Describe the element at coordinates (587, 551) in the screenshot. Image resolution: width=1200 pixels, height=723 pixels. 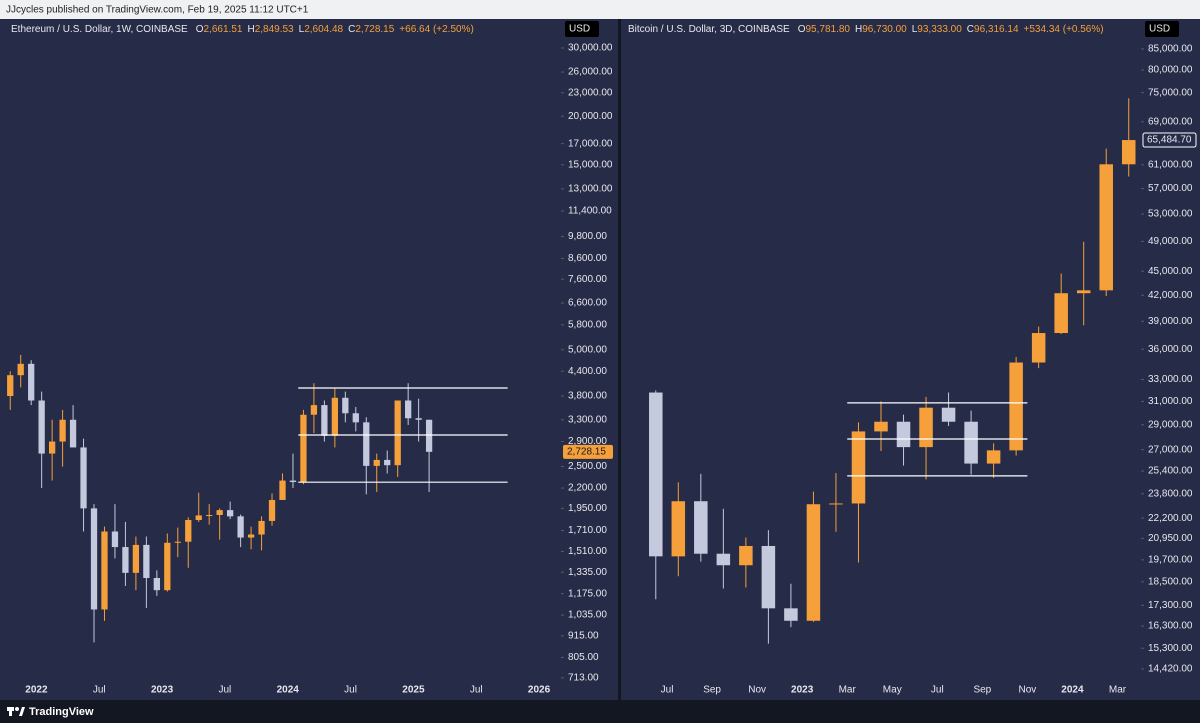
I see `y-tick-label: 1,510.00` at that location.